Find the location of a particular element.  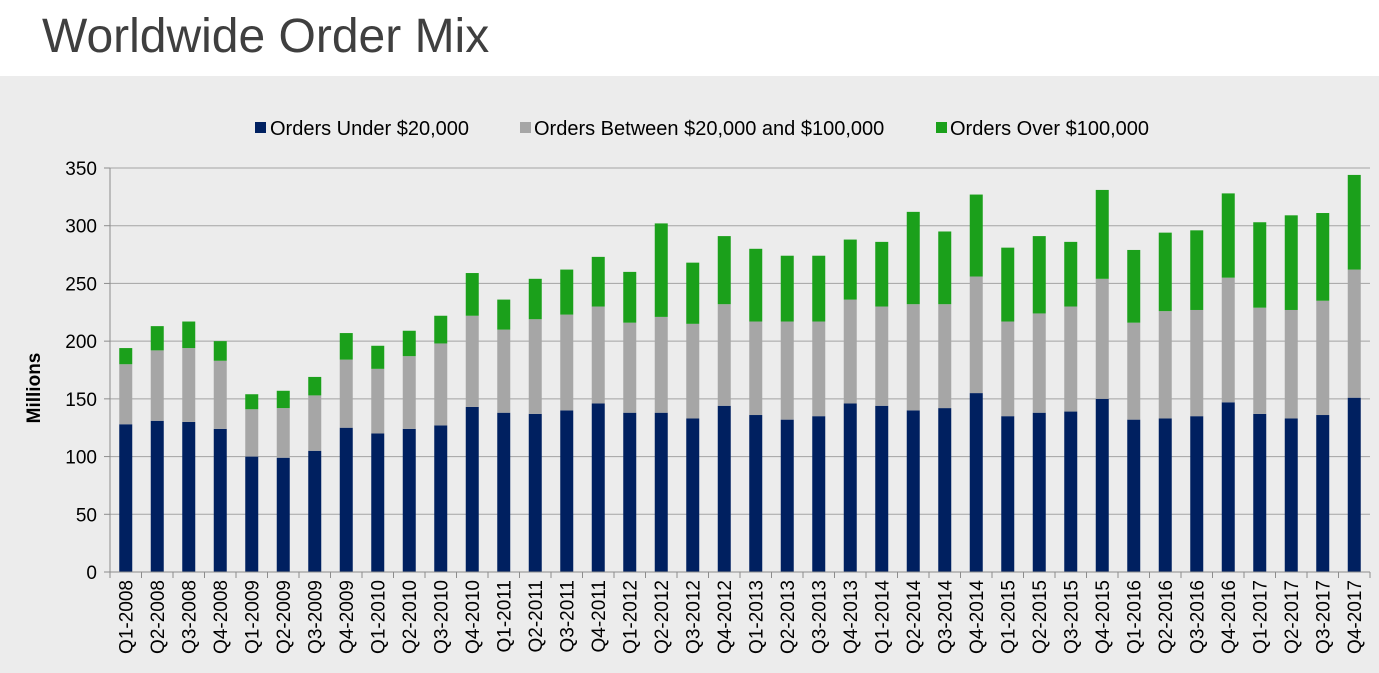

bar-stack-q2-2009 is located at coordinates (283, 481).